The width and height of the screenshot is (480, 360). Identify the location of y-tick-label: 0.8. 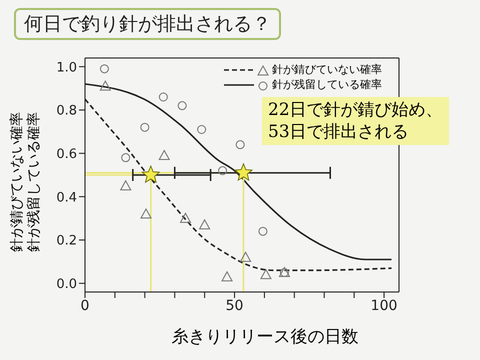
(66, 111).